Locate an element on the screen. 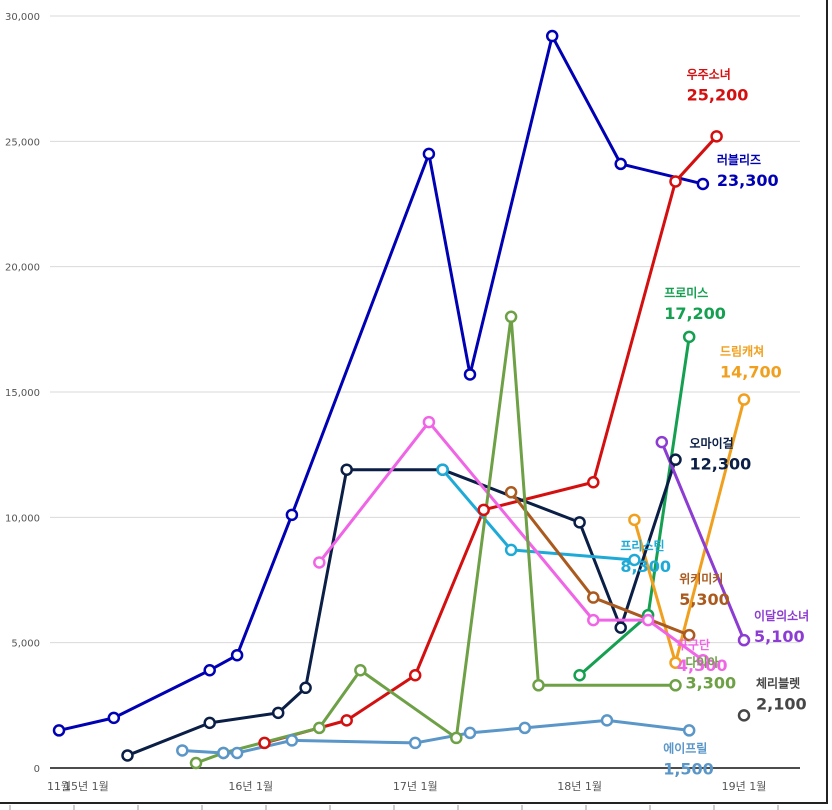 The height and width of the screenshot is (810, 832). series-name-label: 구구단 is located at coordinates (693, 644).